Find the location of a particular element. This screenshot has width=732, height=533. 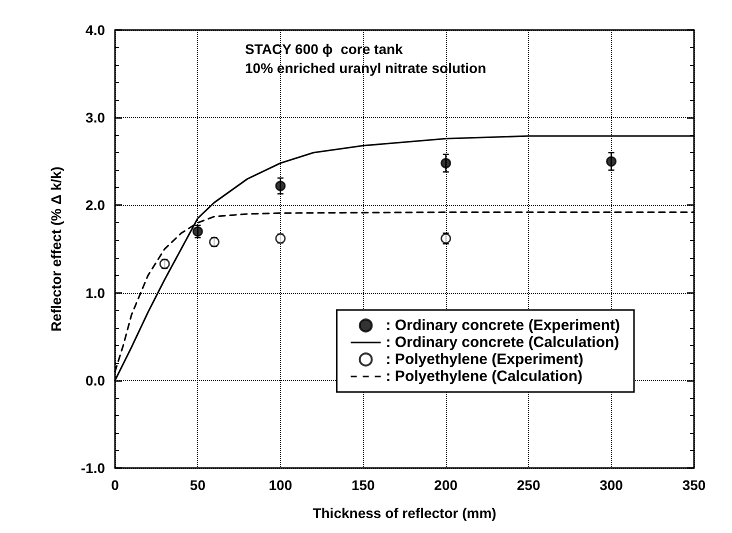

legend-label: : Polyethylene (Calculation) is located at coordinates (484, 376).